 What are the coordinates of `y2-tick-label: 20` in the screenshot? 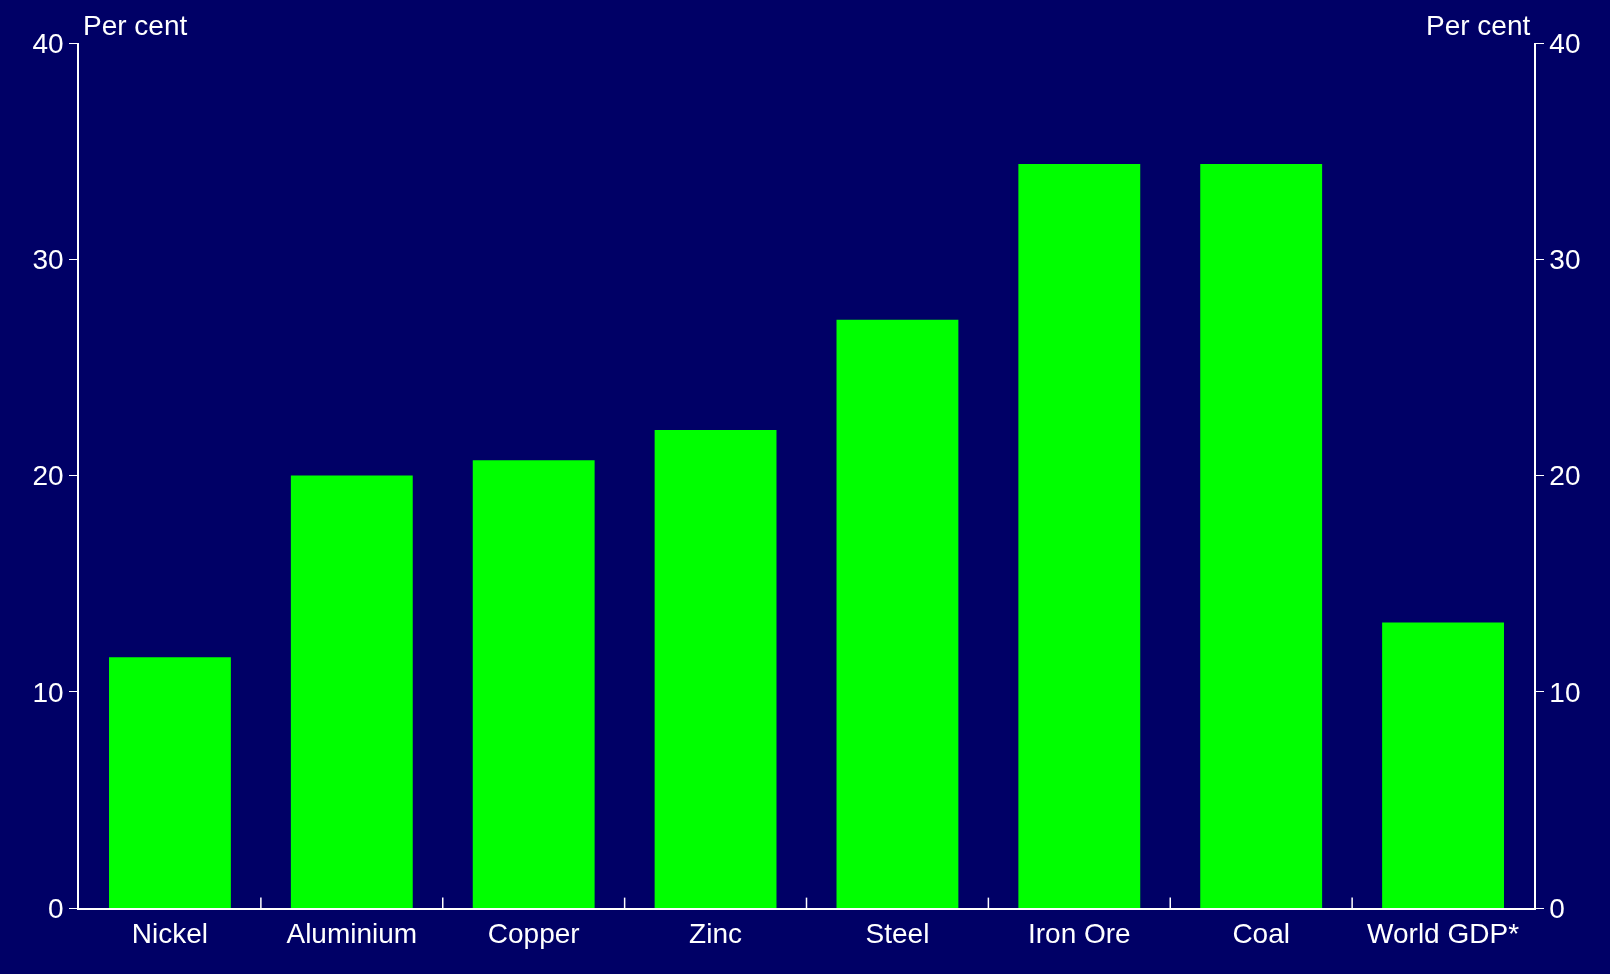 It's located at (1565, 476).